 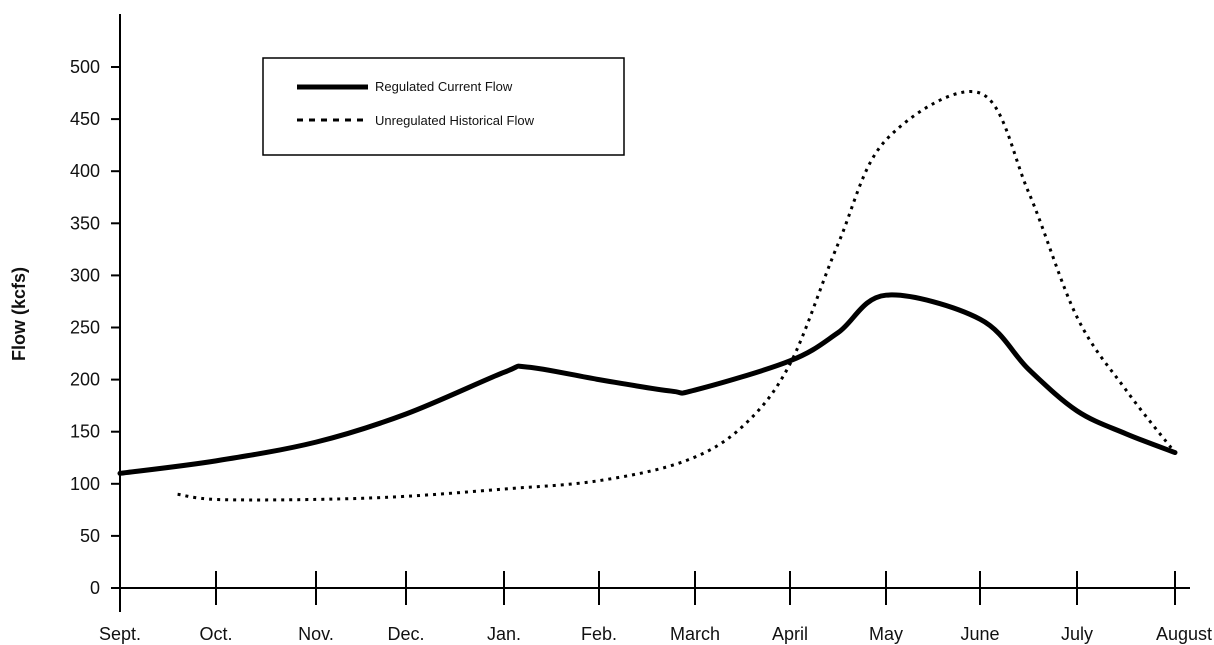 What do you see at coordinates (85, 67) in the screenshot?
I see `y-tick-label: 500` at bounding box center [85, 67].